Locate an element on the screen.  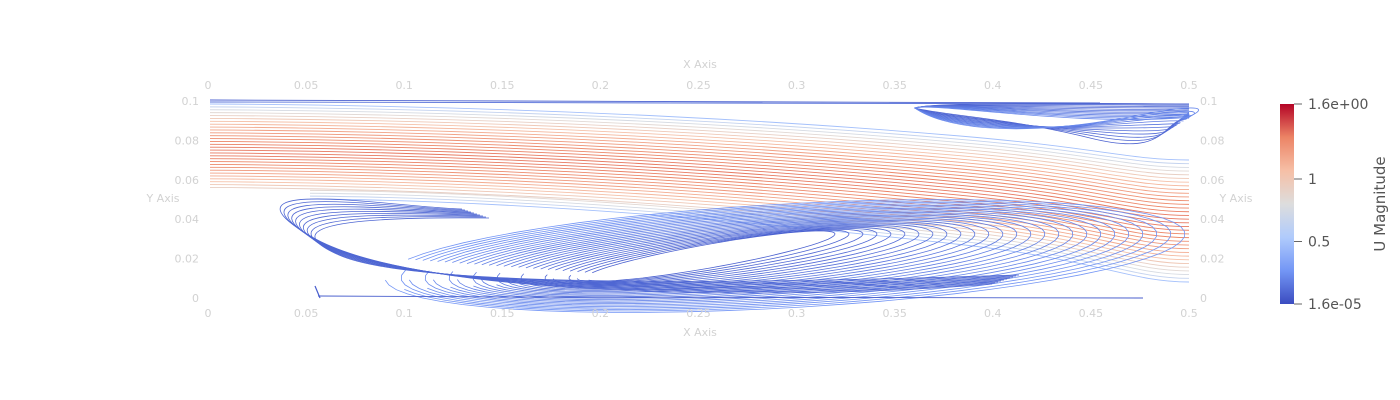
x-tick-label: 0 is located at coordinates (208, 85).